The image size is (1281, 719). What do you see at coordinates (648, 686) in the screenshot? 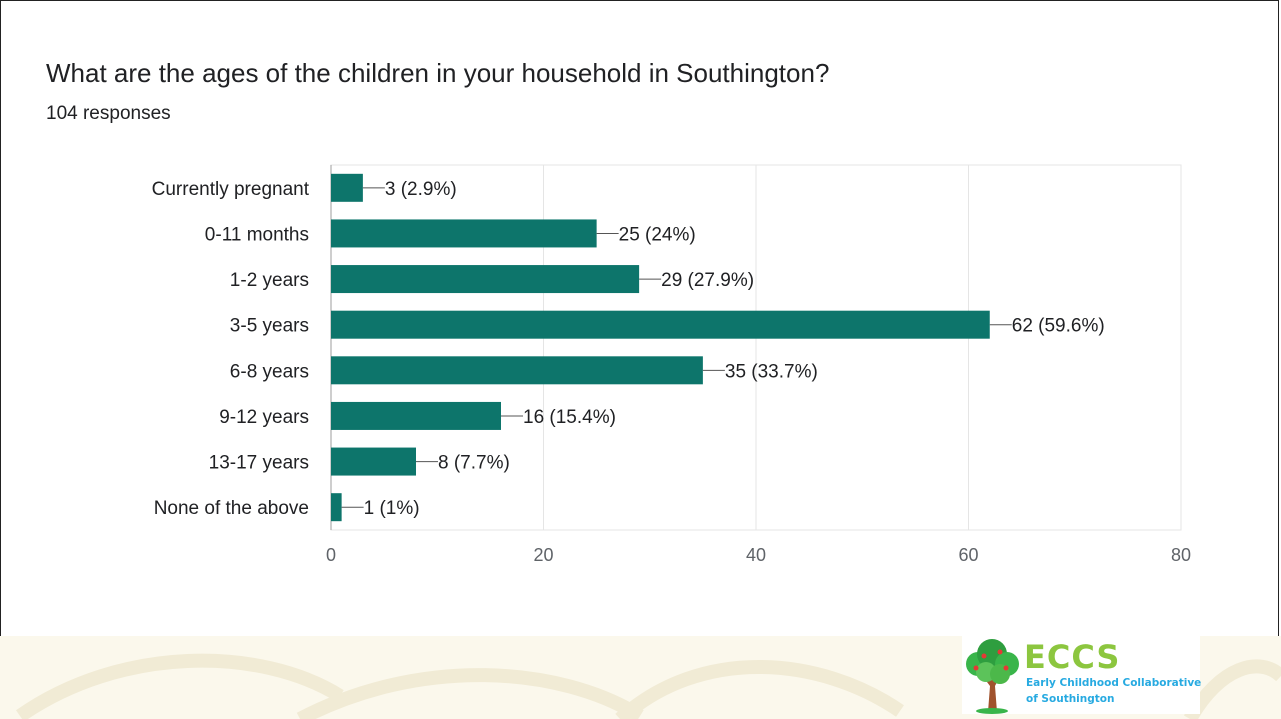
I see `watermark-pattern` at bounding box center [648, 686].